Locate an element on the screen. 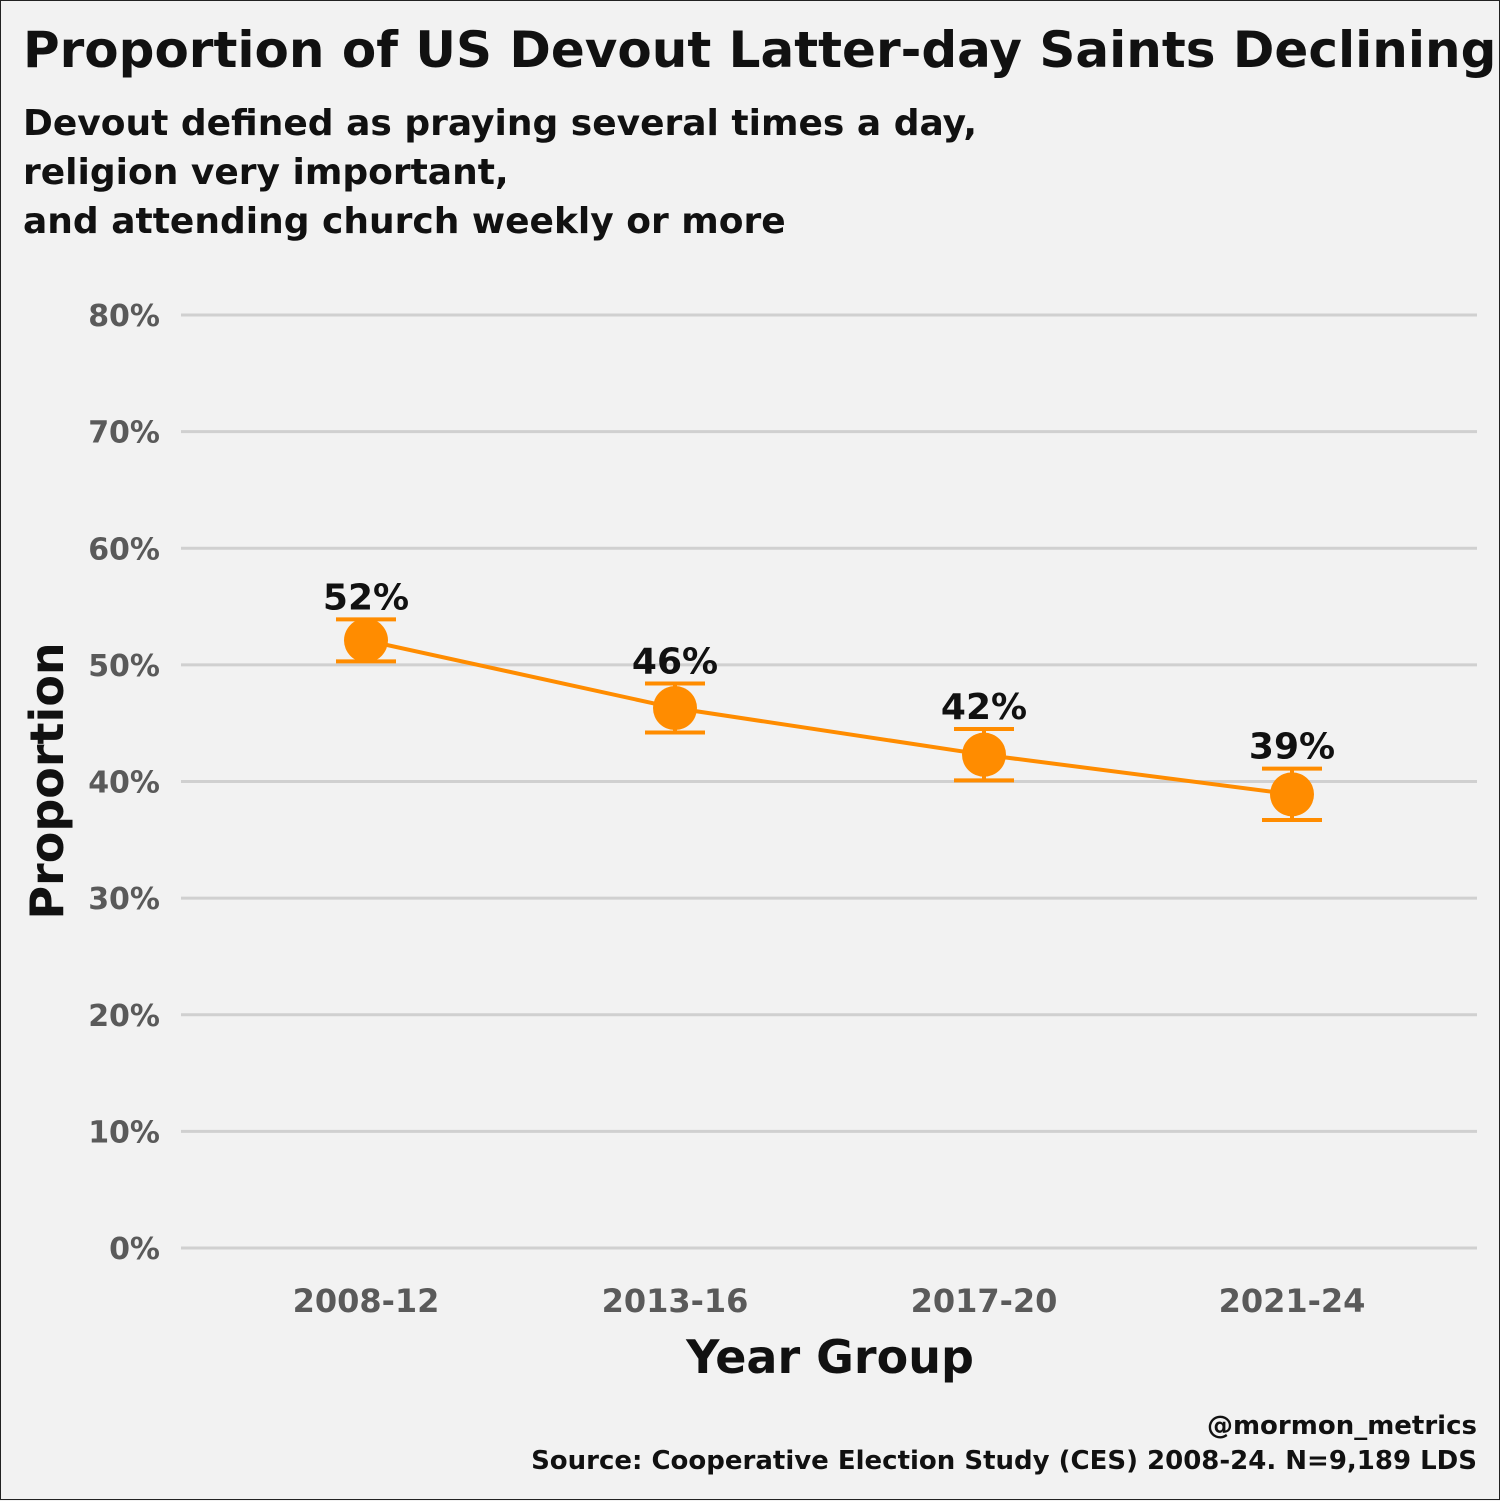 This screenshot has width=1500, height=1501. x-axis-title: Year Group is located at coordinates (829, 1357).